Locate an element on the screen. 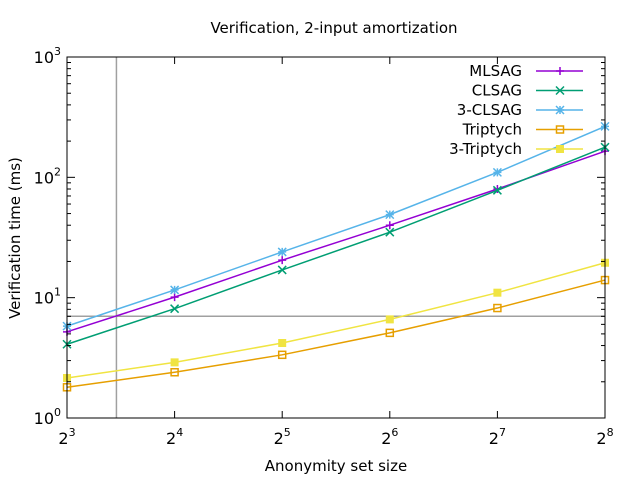  x-tick-labels: 23 24 25 26 27 28 is located at coordinates (335, 437).